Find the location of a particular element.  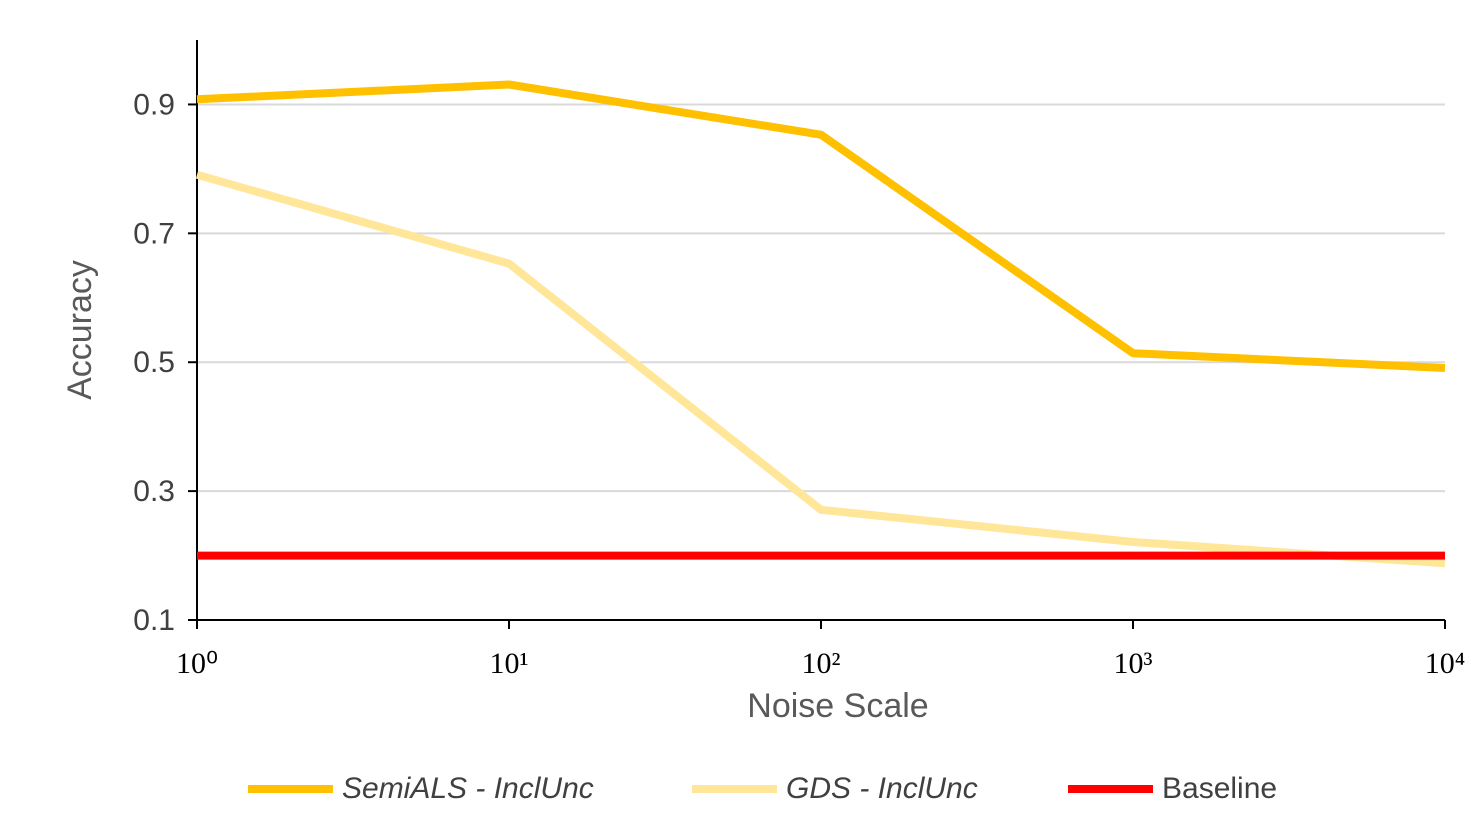

y-tick-label: 0.3 is located at coordinates (154, 491).